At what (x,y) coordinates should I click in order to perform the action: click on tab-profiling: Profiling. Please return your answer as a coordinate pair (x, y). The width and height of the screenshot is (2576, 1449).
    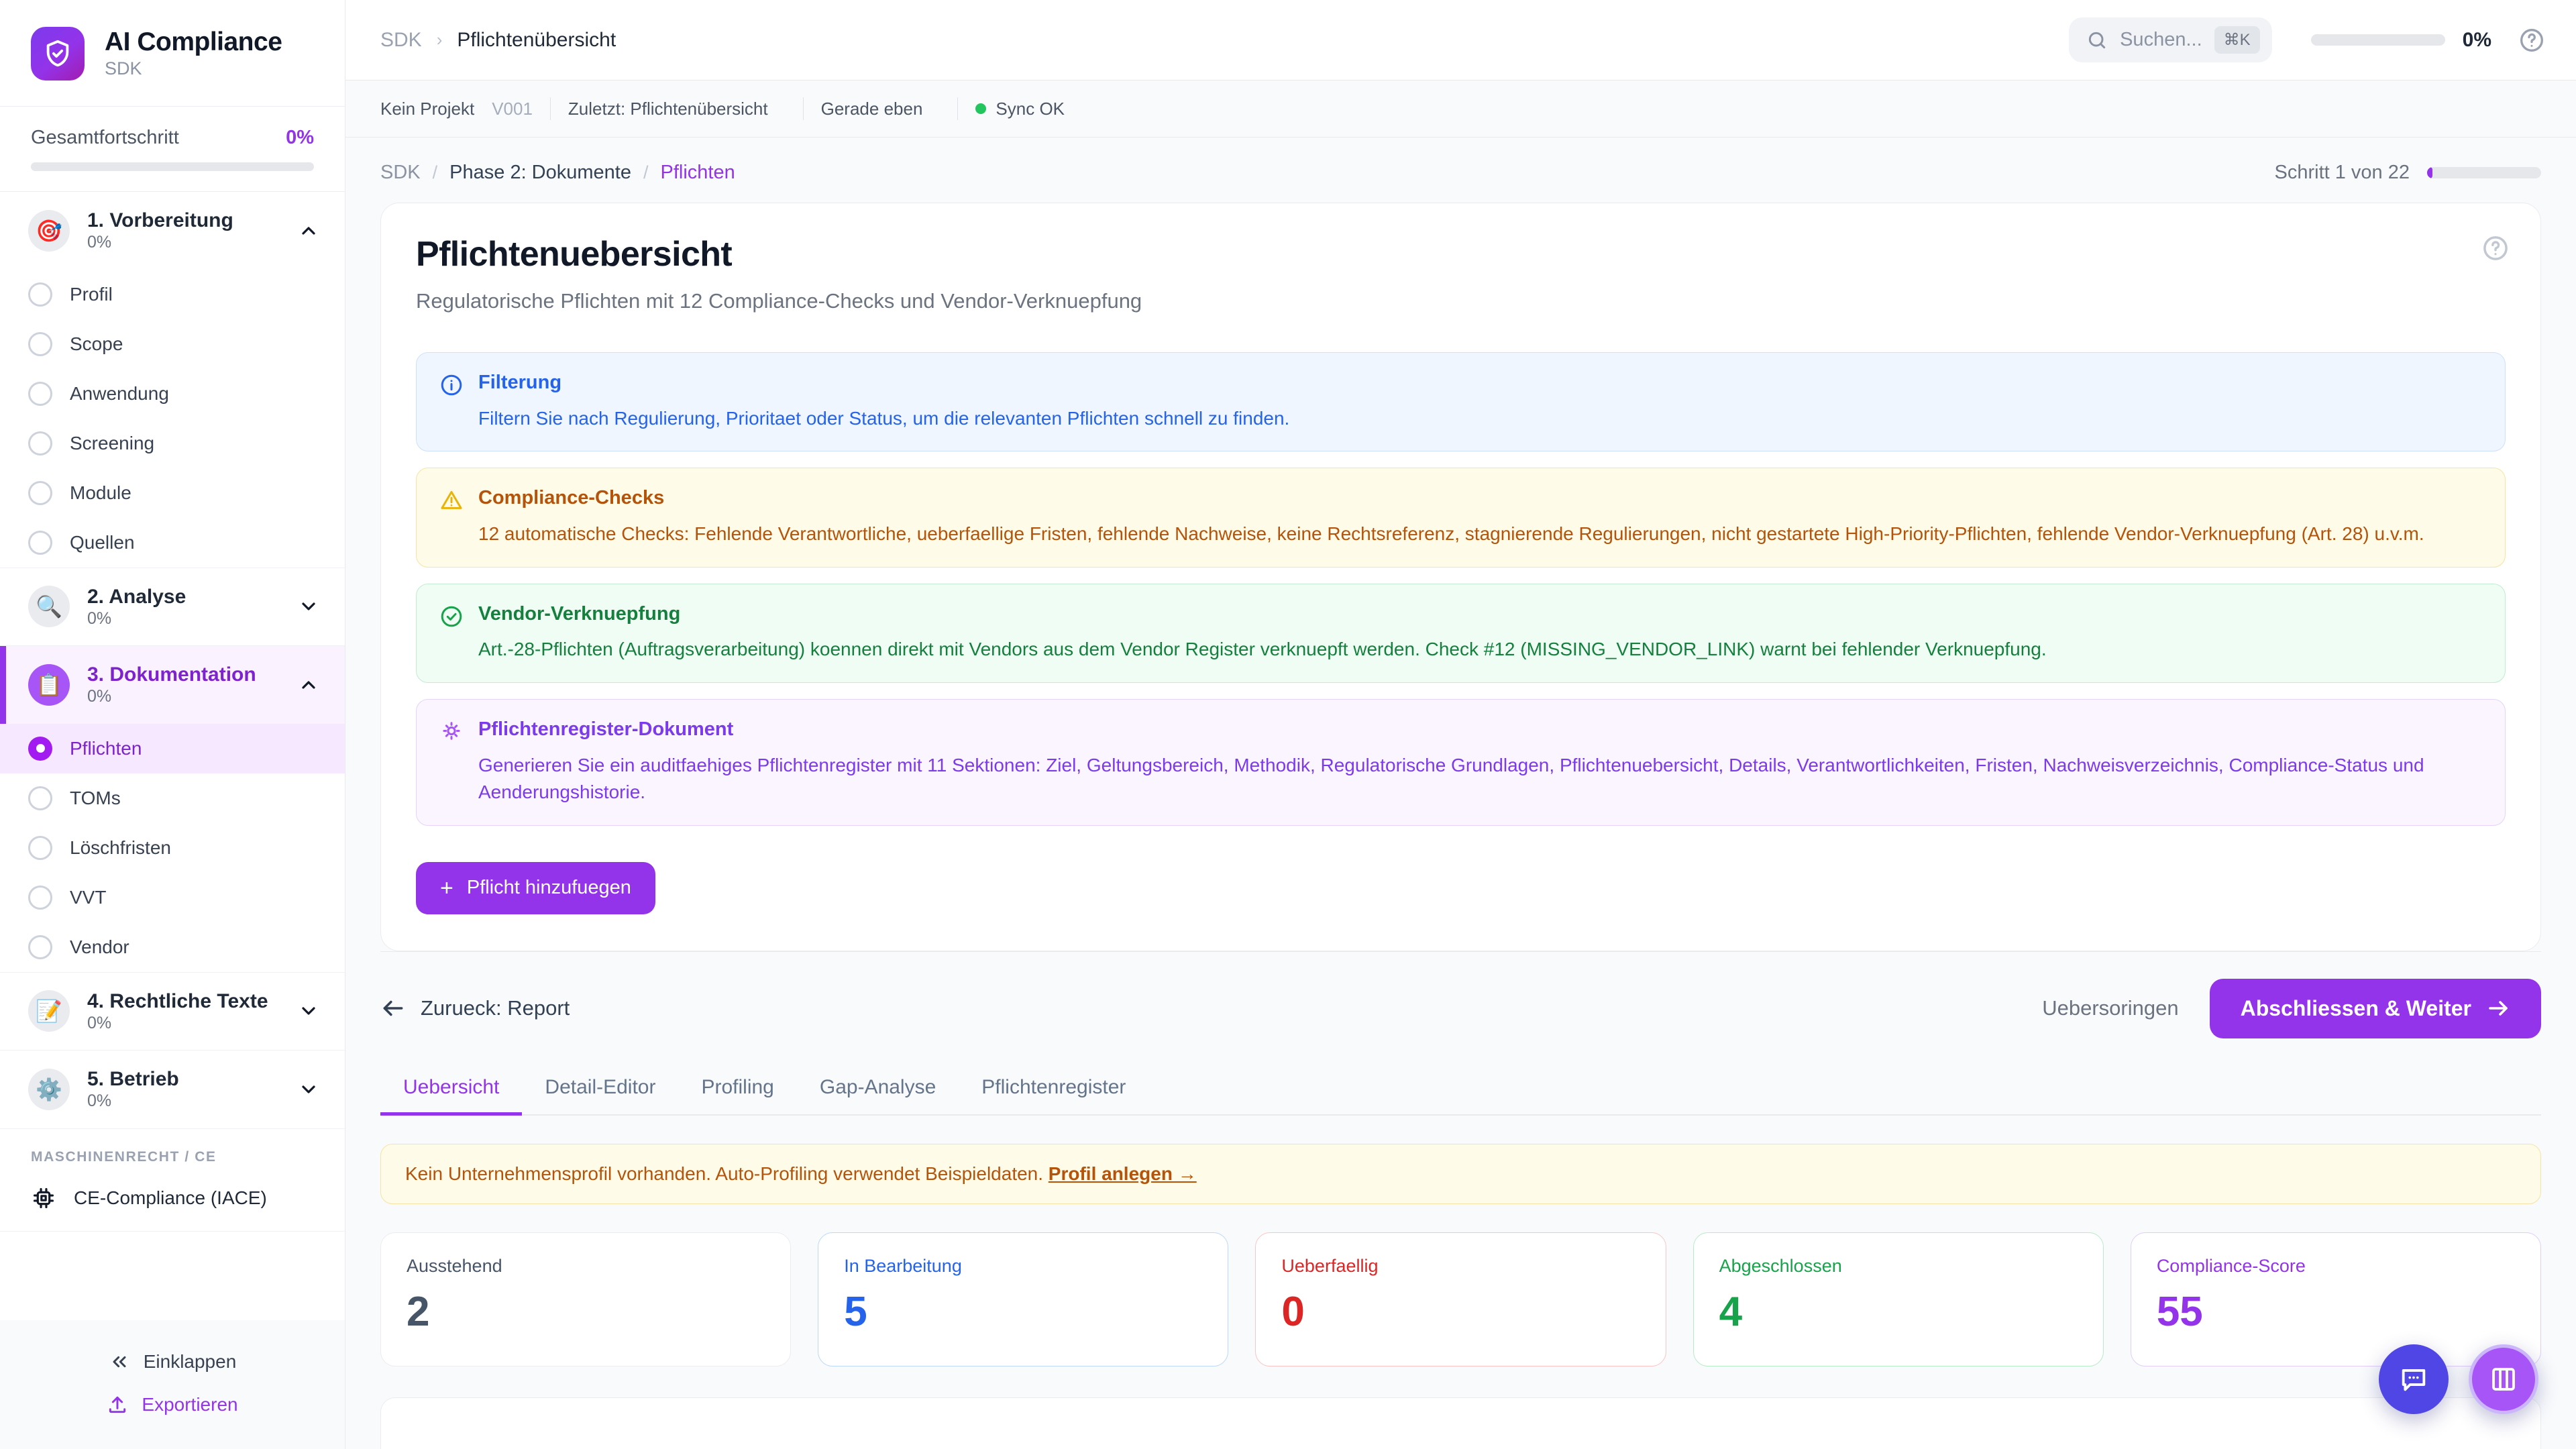
    Looking at the image, I should click on (737, 1086).